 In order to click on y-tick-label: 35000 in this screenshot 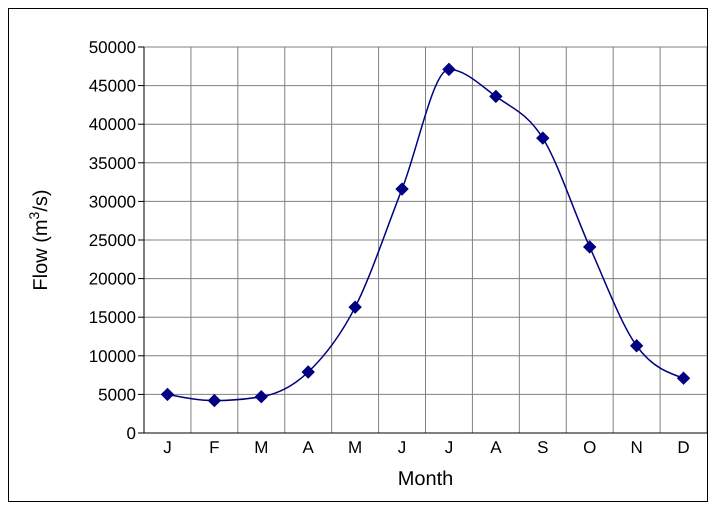, I will do `click(112, 163)`.